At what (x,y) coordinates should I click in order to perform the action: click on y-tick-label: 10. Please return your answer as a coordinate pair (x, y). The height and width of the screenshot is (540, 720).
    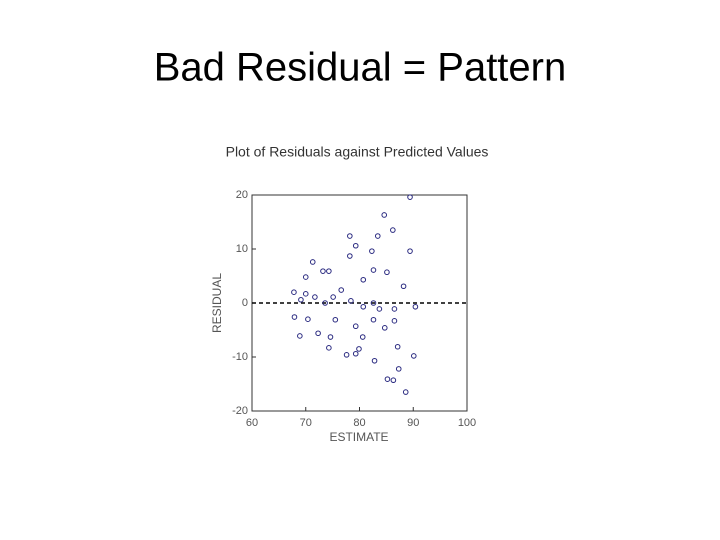
    Looking at the image, I should click on (242, 249).